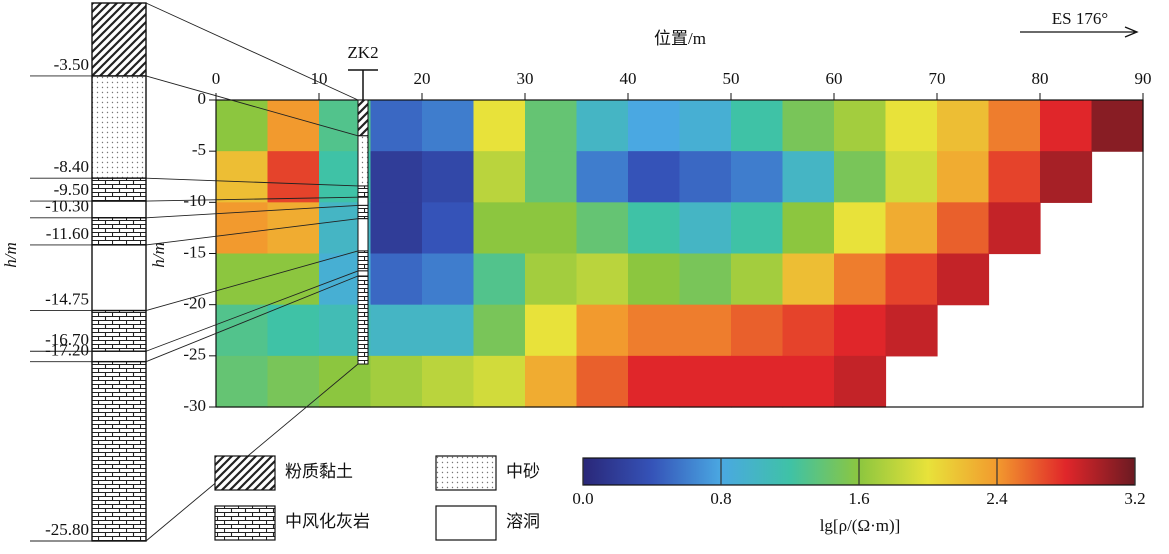  What do you see at coordinates (731, 78) in the screenshot?
I see `x-tick-label: 50` at bounding box center [731, 78].